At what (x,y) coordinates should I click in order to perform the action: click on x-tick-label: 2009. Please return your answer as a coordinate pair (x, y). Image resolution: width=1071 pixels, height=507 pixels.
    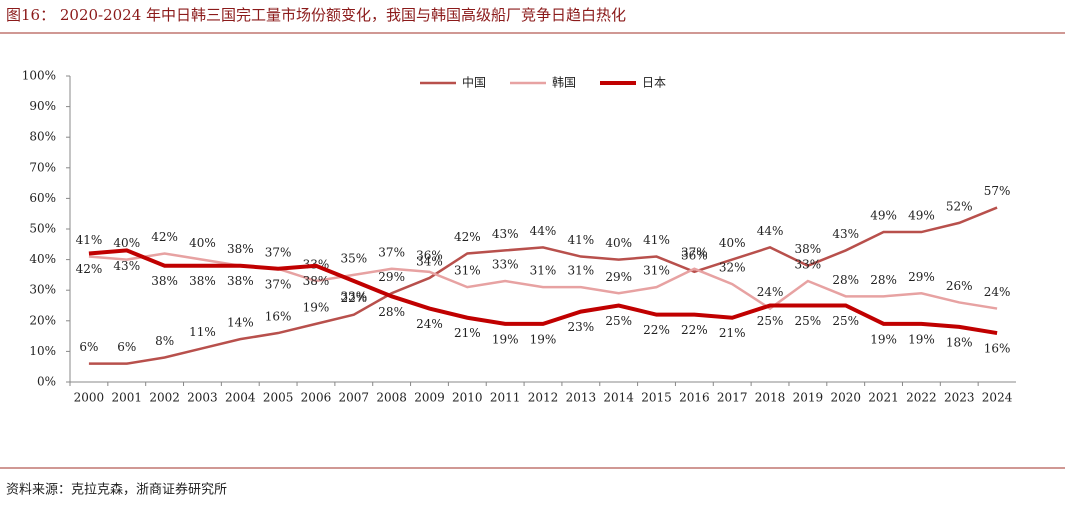
    Looking at the image, I should click on (429, 398).